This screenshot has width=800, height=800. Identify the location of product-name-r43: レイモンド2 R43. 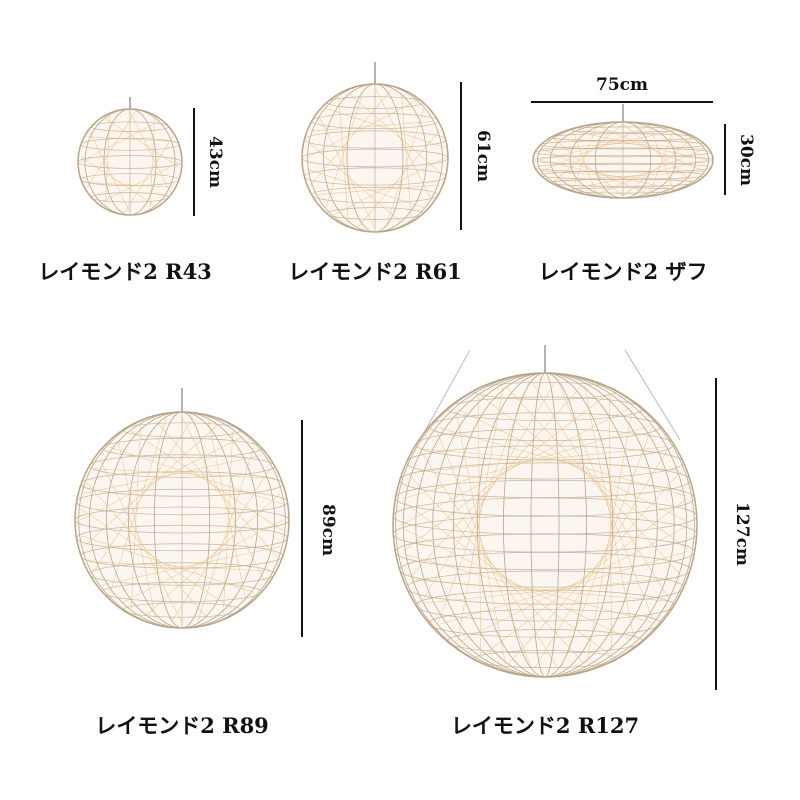
(125, 271).